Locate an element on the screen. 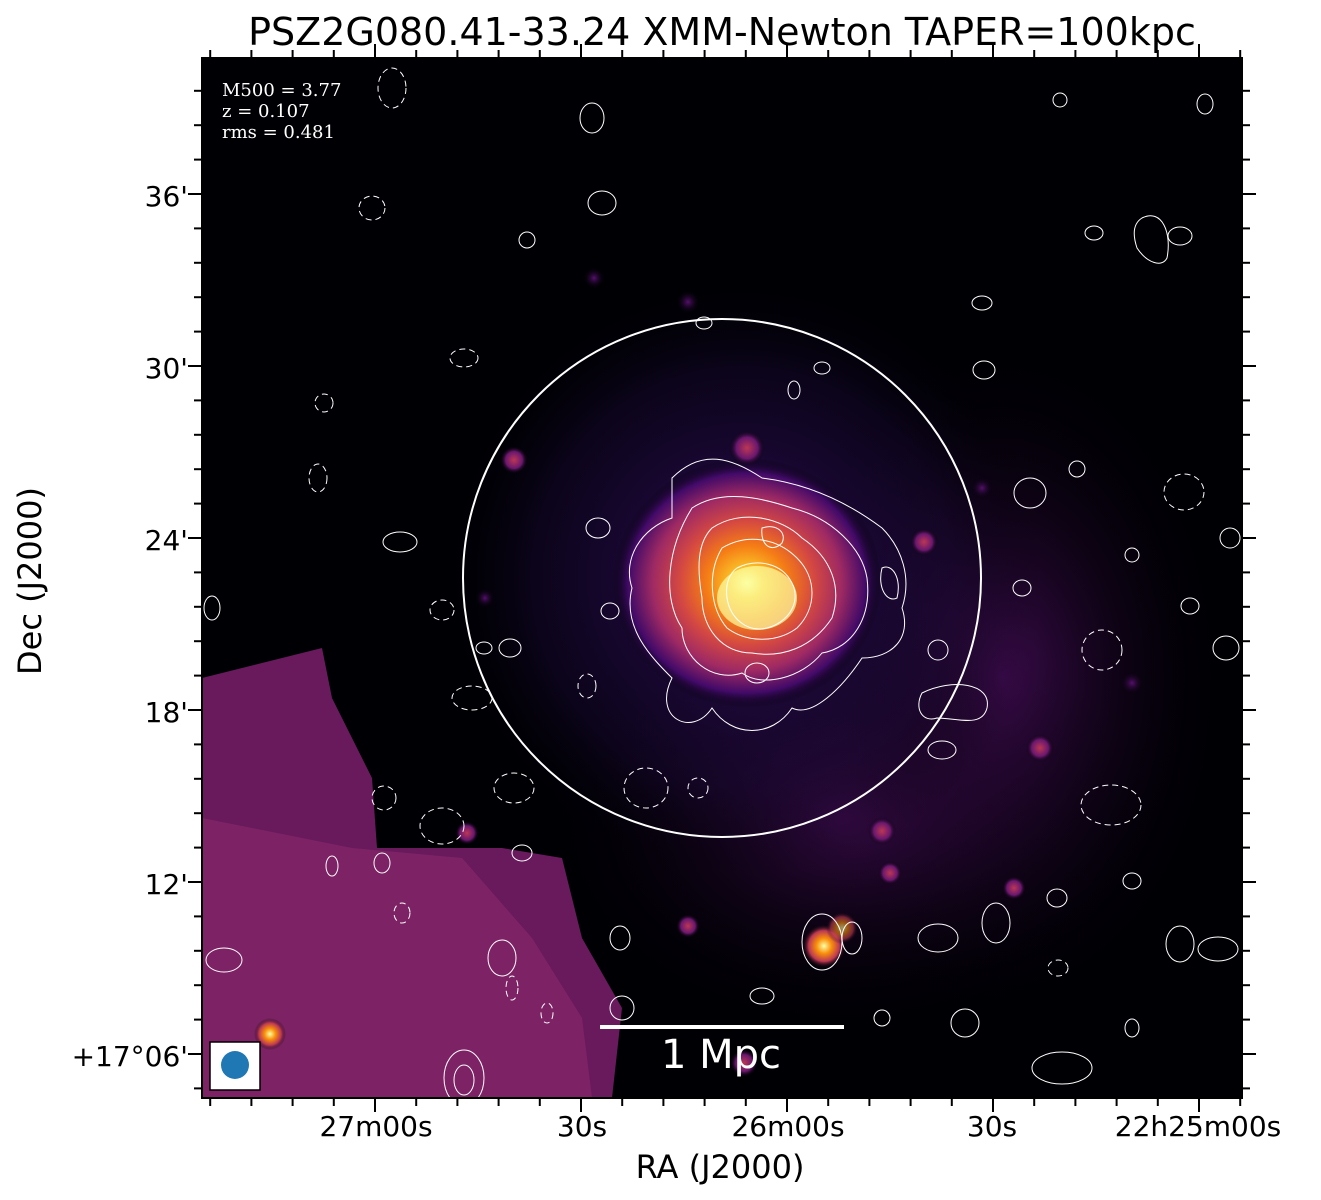 This screenshot has height=1200, width=1321. y-tick-label: 24' is located at coordinates (166, 540).